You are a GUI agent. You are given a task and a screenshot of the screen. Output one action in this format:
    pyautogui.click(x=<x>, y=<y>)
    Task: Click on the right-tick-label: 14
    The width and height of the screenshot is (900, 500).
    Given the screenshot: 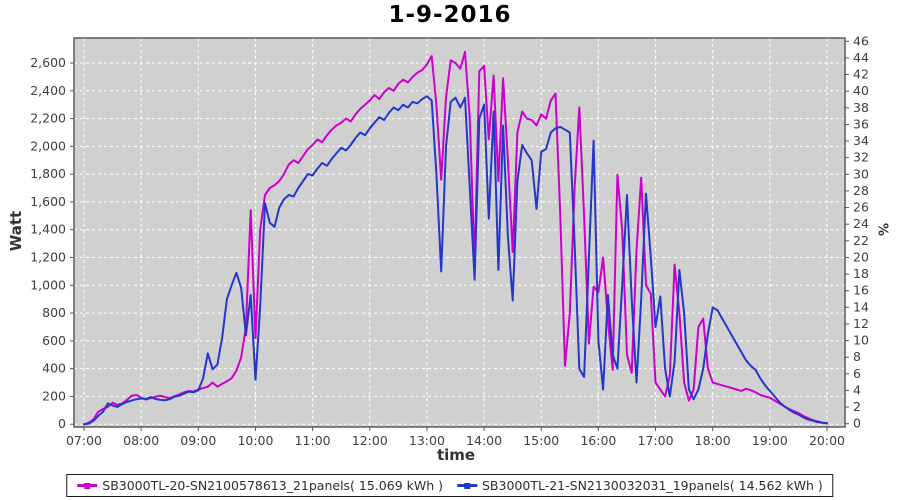 What is the action you would take?
    pyautogui.click(x=861, y=306)
    